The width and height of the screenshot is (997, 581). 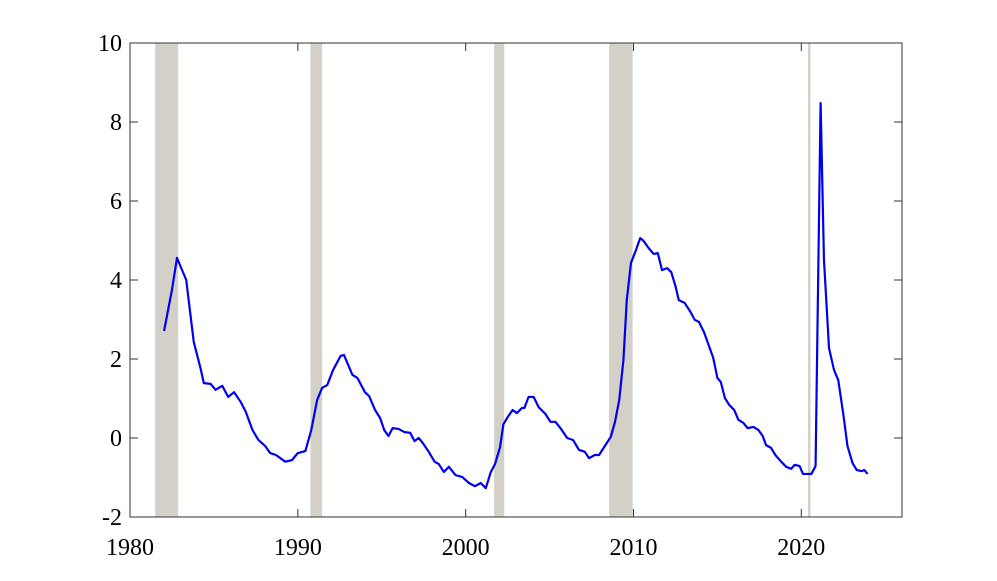 What do you see at coordinates (298, 548) in the screenshot?
I see `x-tick-label: 1990` at bounding box center [298, 548].